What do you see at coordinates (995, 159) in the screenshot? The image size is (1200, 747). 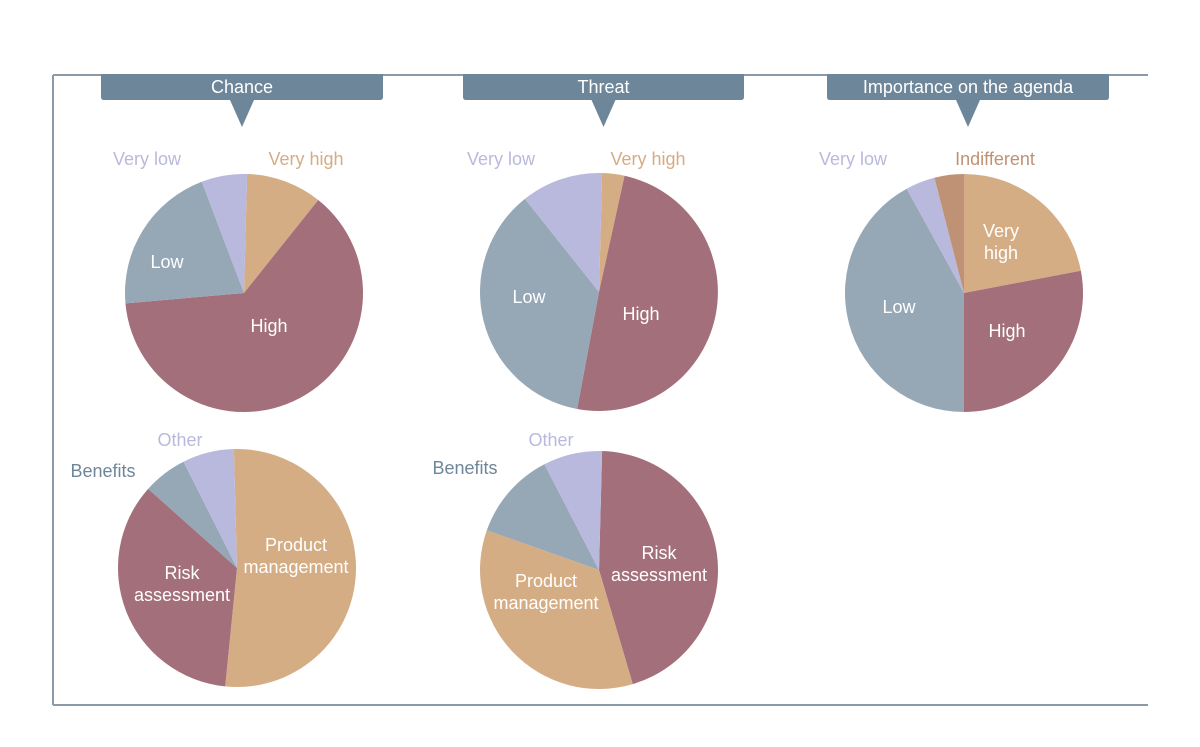 I see `pie-3-label-indifferent: Indifferent` at bounding box center [995, 159].